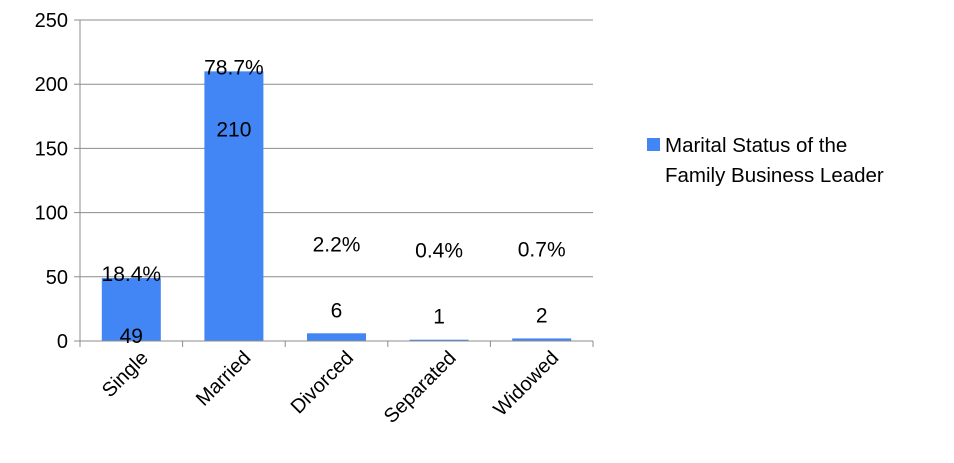 The height and width of the screenshot is (463, 954). What do you see at coordinates (653, 144) in the screenshot?
I see `legend-swatch` at bounding box center [653, 144].